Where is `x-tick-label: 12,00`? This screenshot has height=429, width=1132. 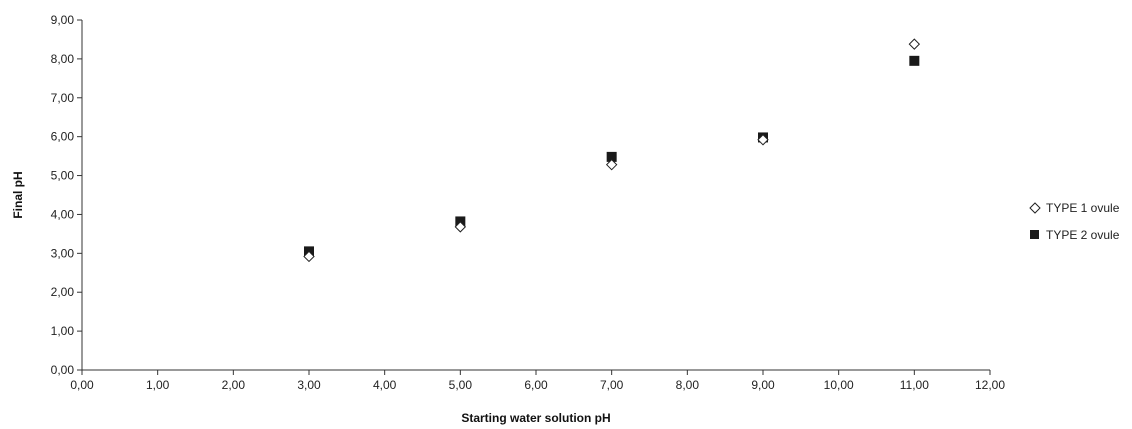 x-tick-label: 12,00 is located at coordinates (990, 385).